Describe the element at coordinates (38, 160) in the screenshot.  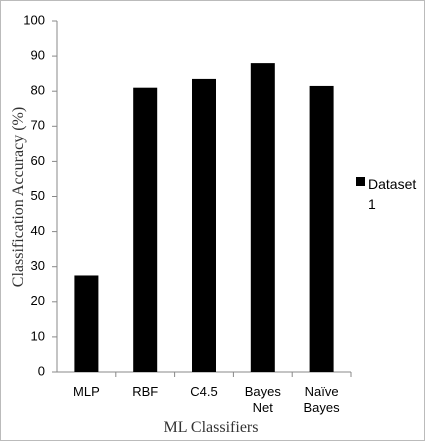
I see `y-tick-label: 60` at that location.